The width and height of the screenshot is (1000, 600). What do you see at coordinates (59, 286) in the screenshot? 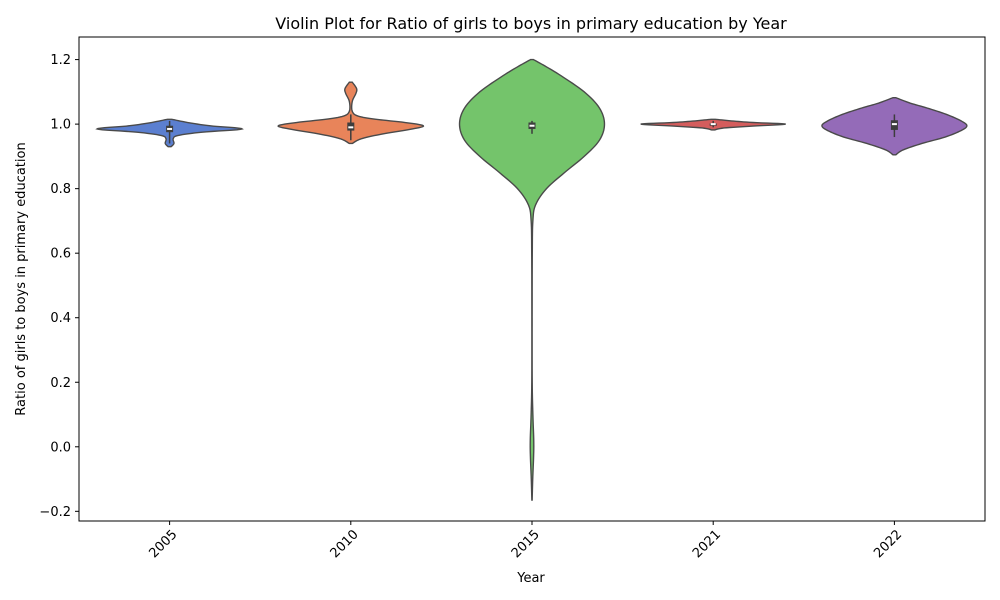
I see `y-axis-ticks: −0.2 0.0 0.2 0.4 0.6 0.8 1.0 1.2` at bounding box center [59, 286].